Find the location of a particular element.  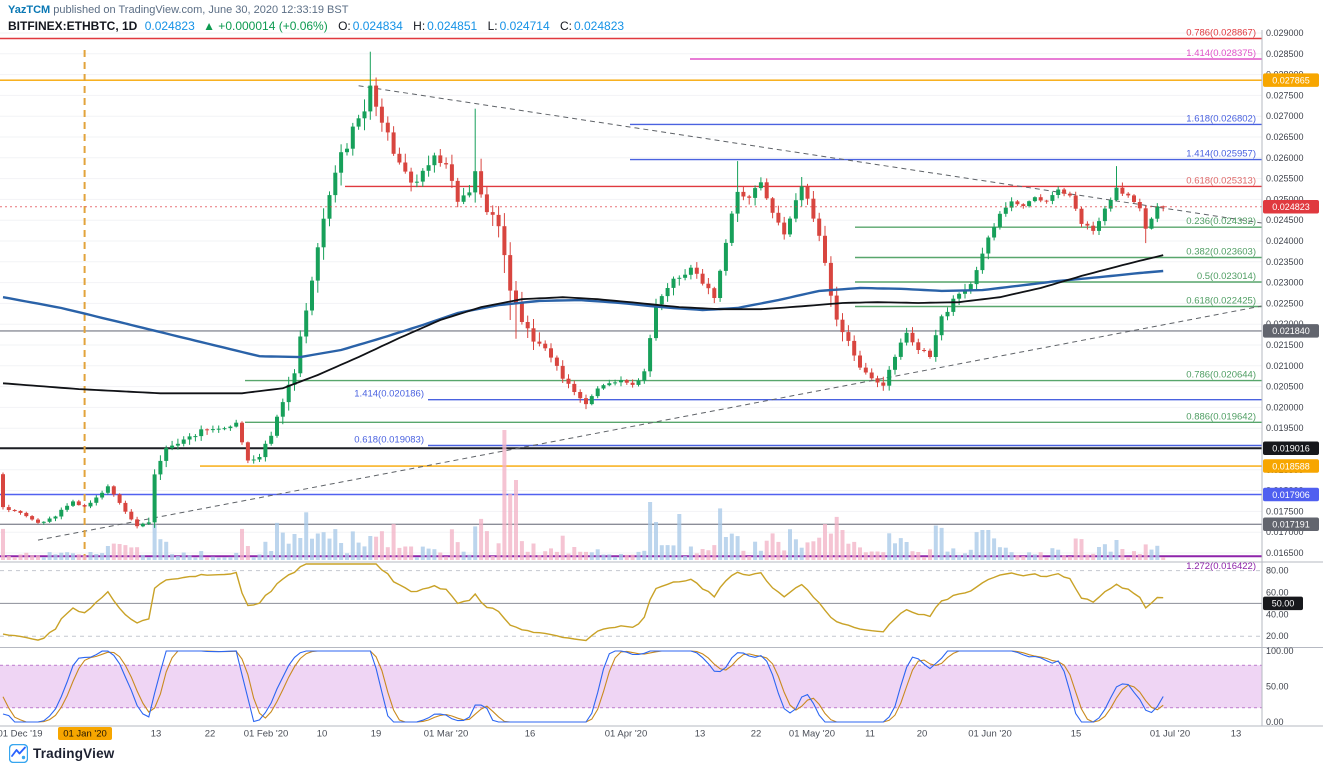

svg-text: 0.019500 is located at coordinates (1285, 428).